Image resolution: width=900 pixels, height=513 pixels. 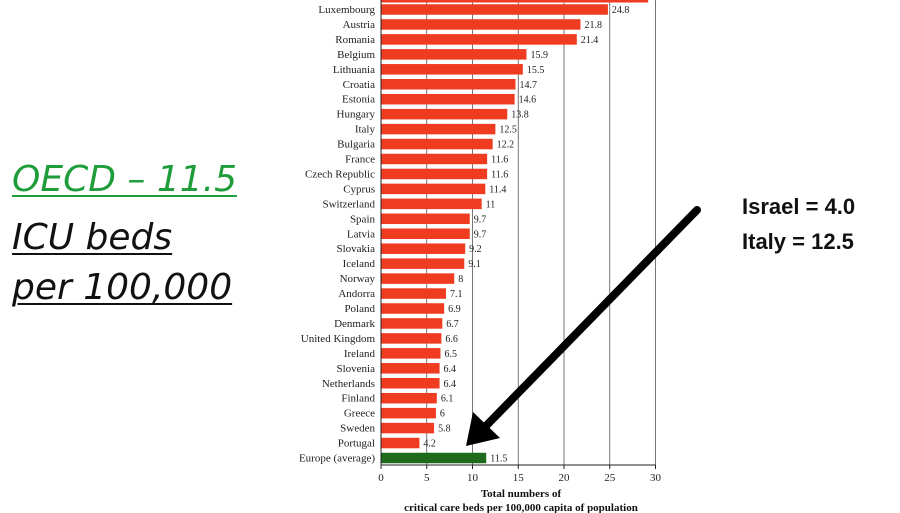 What do you see at coordinates (529, 85) in the screenshot?
I see `value-label: 14.7` at bounding box center [529, 85].